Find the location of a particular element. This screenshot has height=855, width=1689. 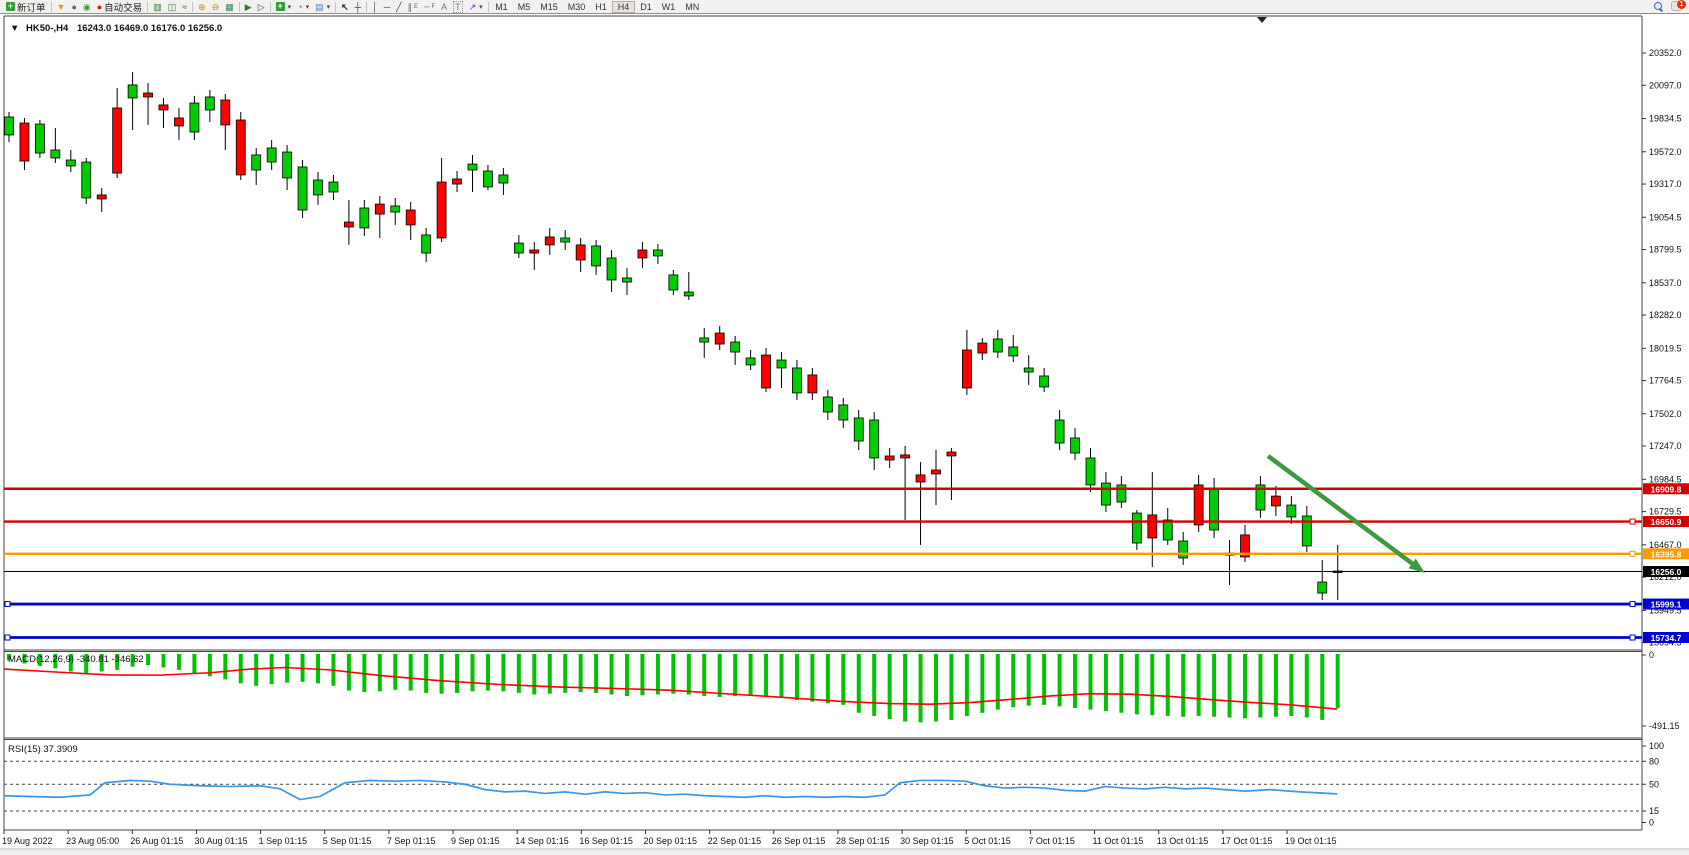

funnel-button: ▼ is located at coordinates (61, 6).